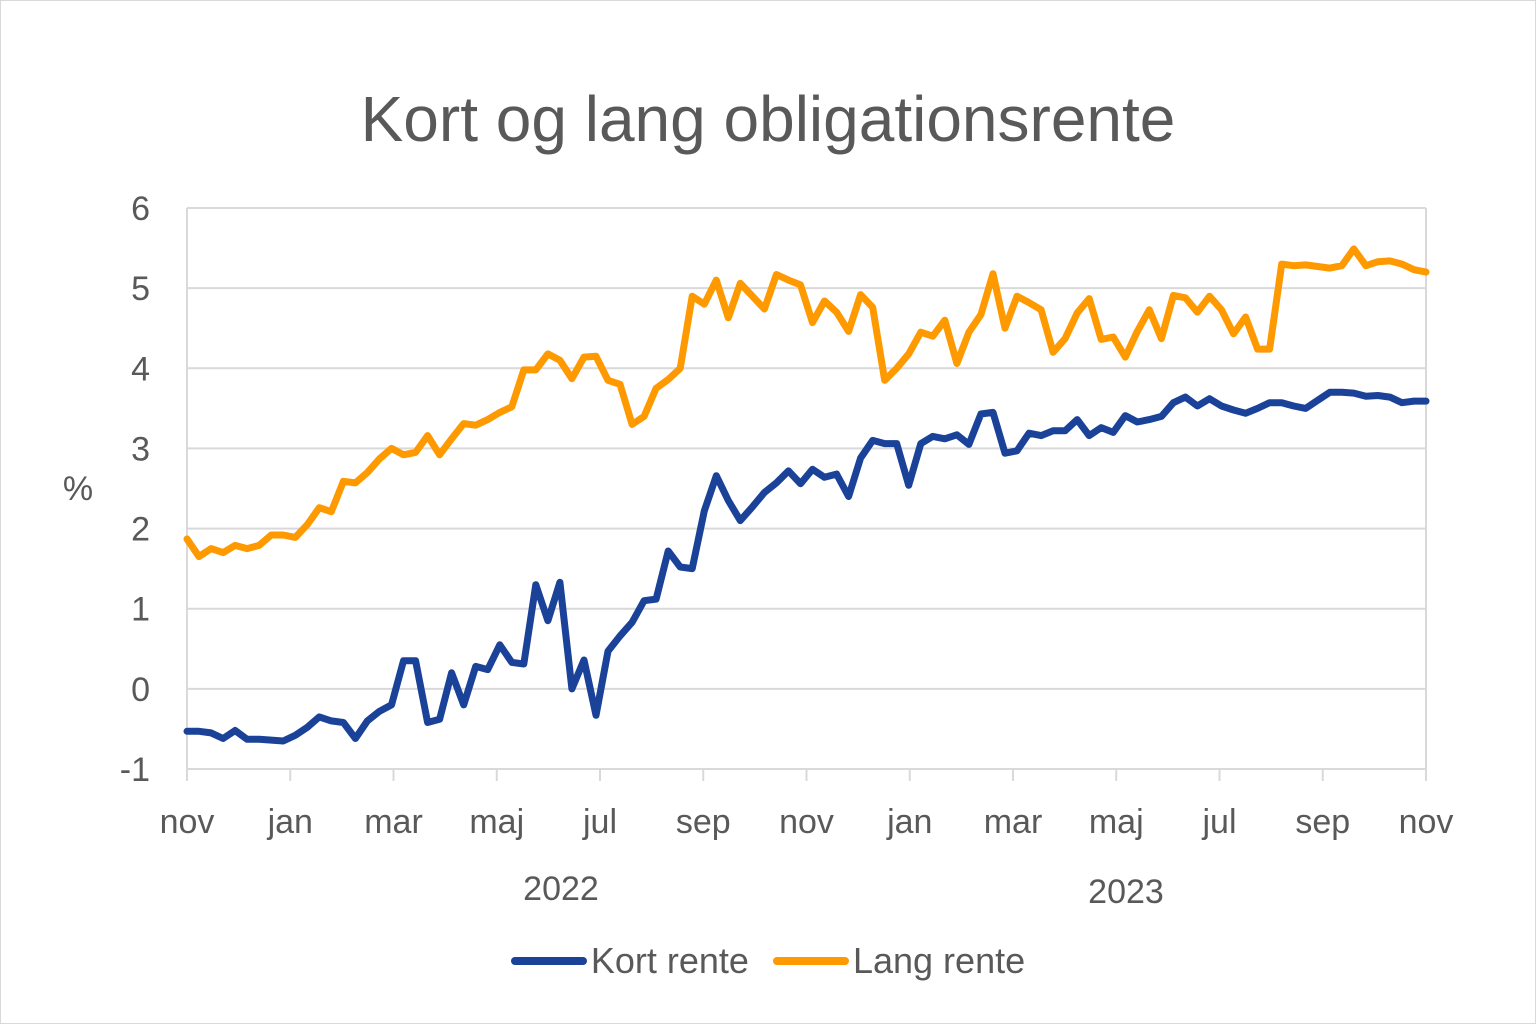 Image resolution: width=1536 pixels, height=1024 pixels. I want to click on y-axis-ticks: -1 0 1 2 3 4 5 6, so click(135, 489).